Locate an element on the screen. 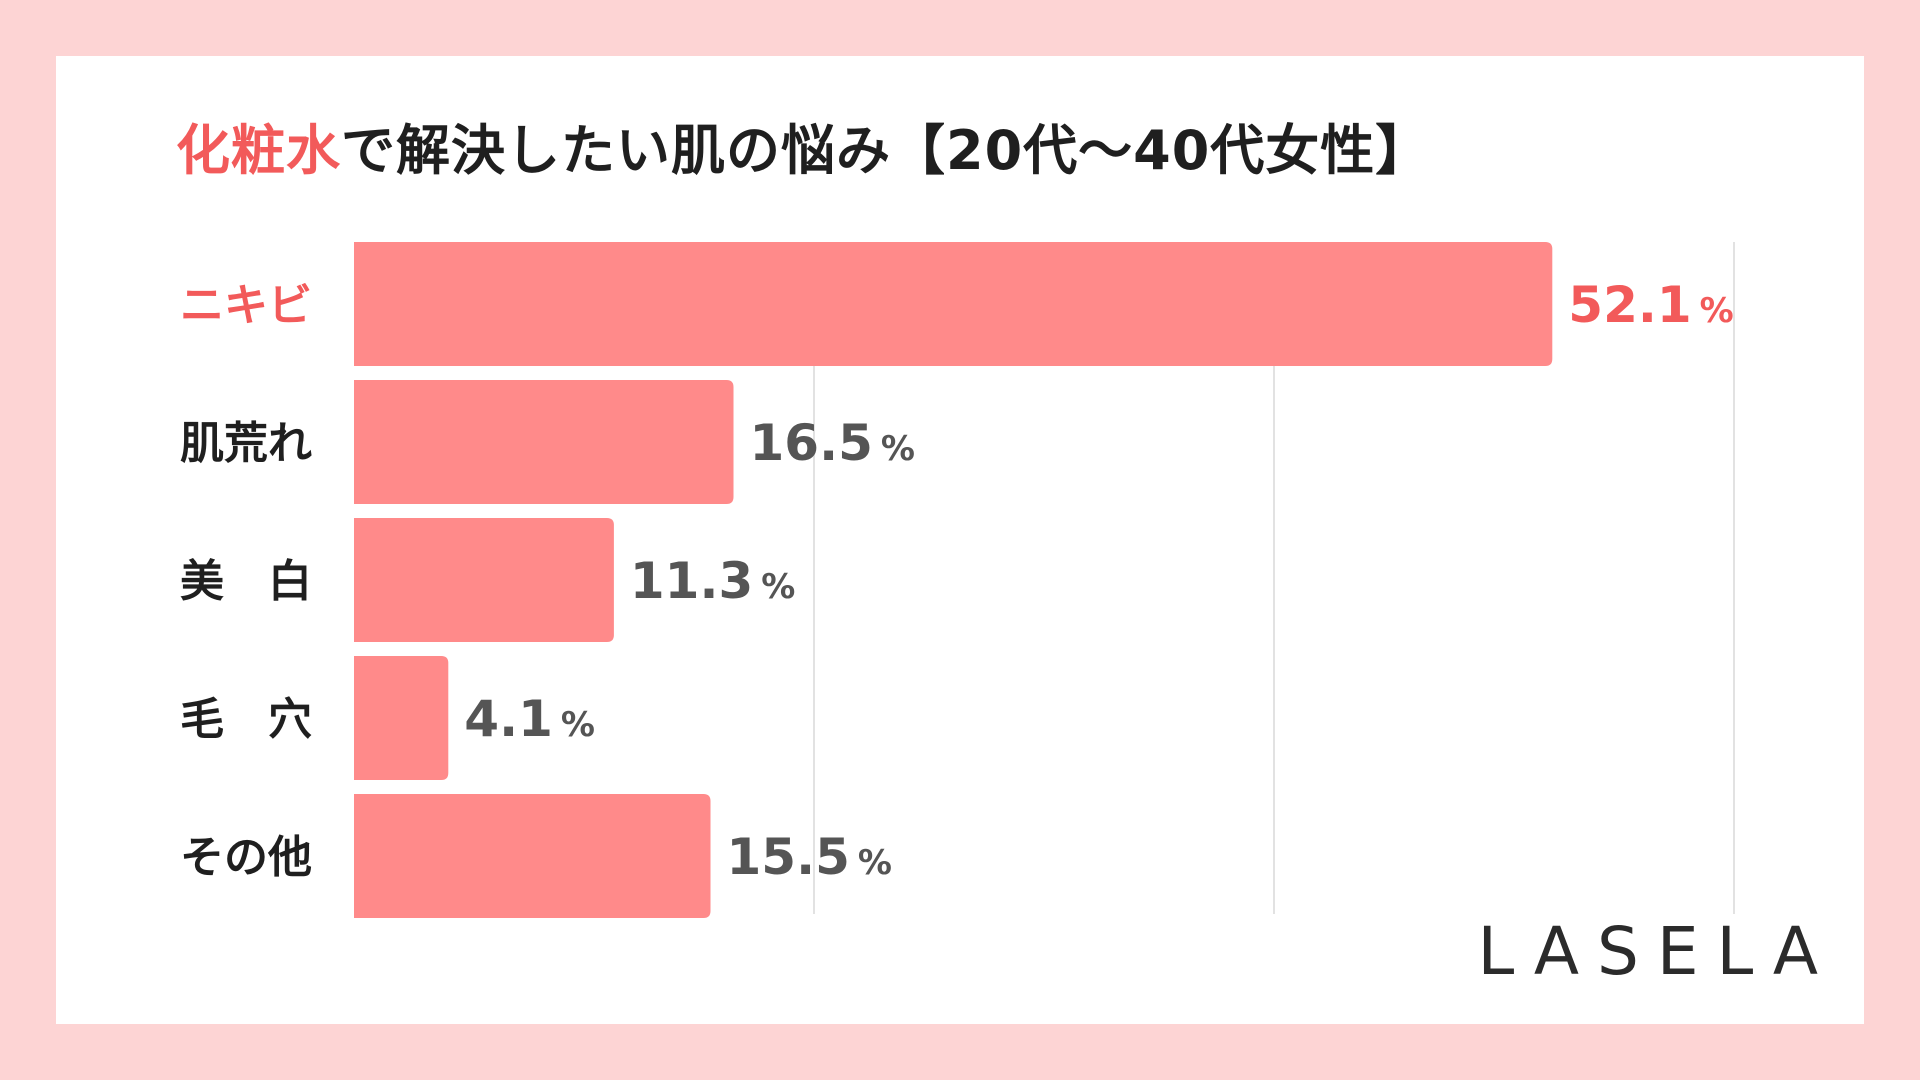 This screenshot has width=1920, height=1080. value-unit-1: % is located at coordinates (898, 449).